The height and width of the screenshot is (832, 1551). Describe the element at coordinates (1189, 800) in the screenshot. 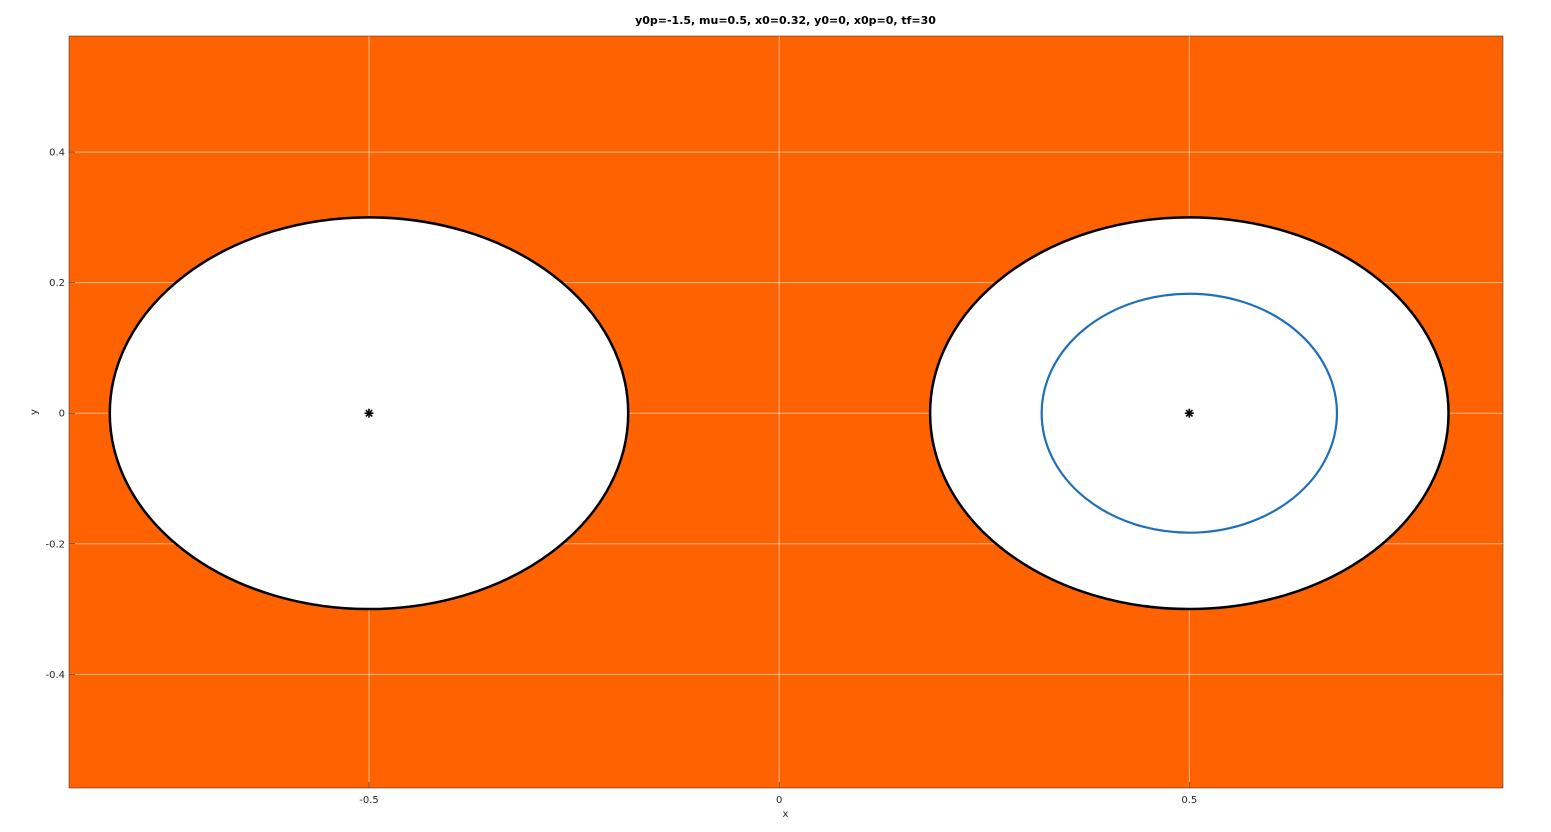

I see `x-tick-label: 0.5` at that location.